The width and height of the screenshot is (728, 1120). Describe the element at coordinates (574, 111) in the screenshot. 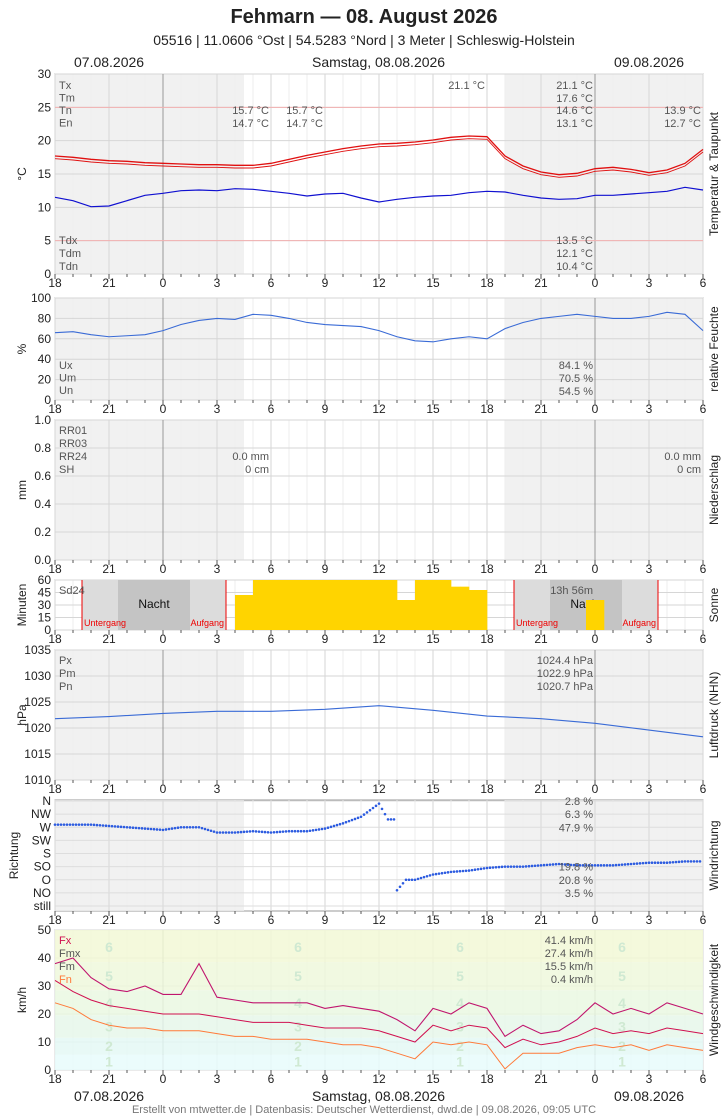

I see `day2-tn-value: 14.6 °C` at that location.